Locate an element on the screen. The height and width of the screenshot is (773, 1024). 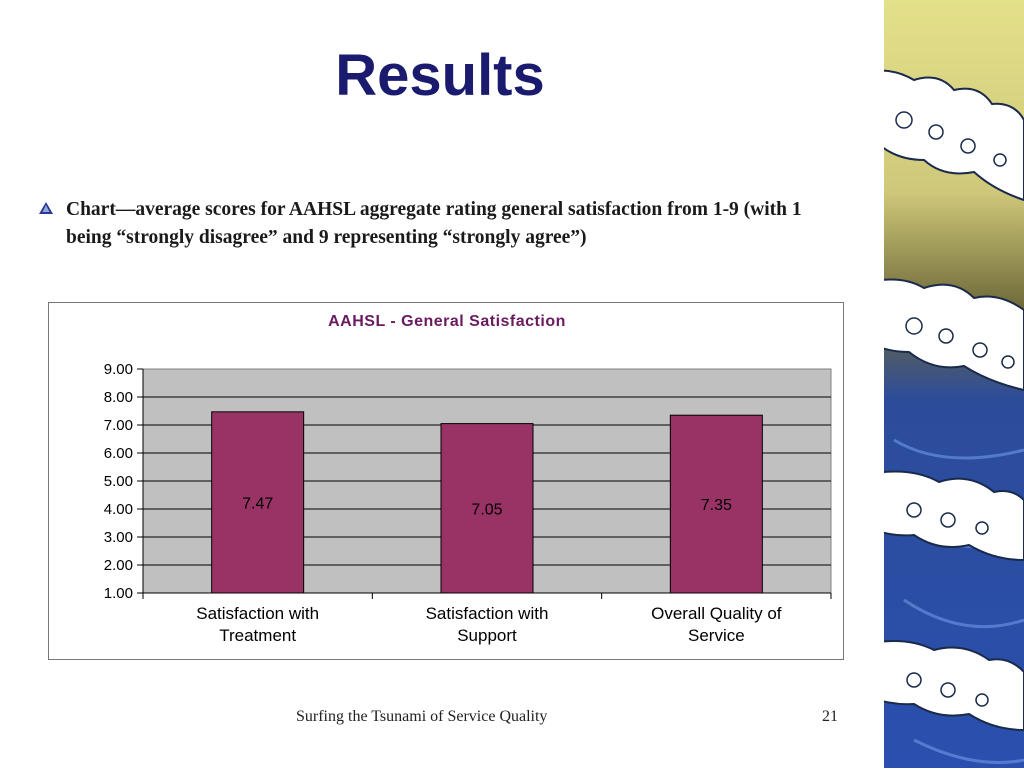
footer-text: Surfing the Tsunami of Service Quality is located at coordinates (422, 716).